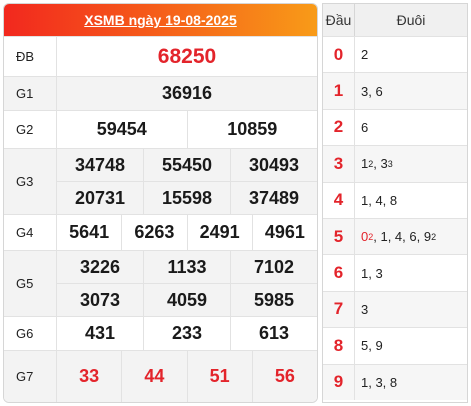 This screenshot has width=471, height=406. Describe the element at coordinates (339, 200) in the screenshot. I see `loto-head: 4` at that location.